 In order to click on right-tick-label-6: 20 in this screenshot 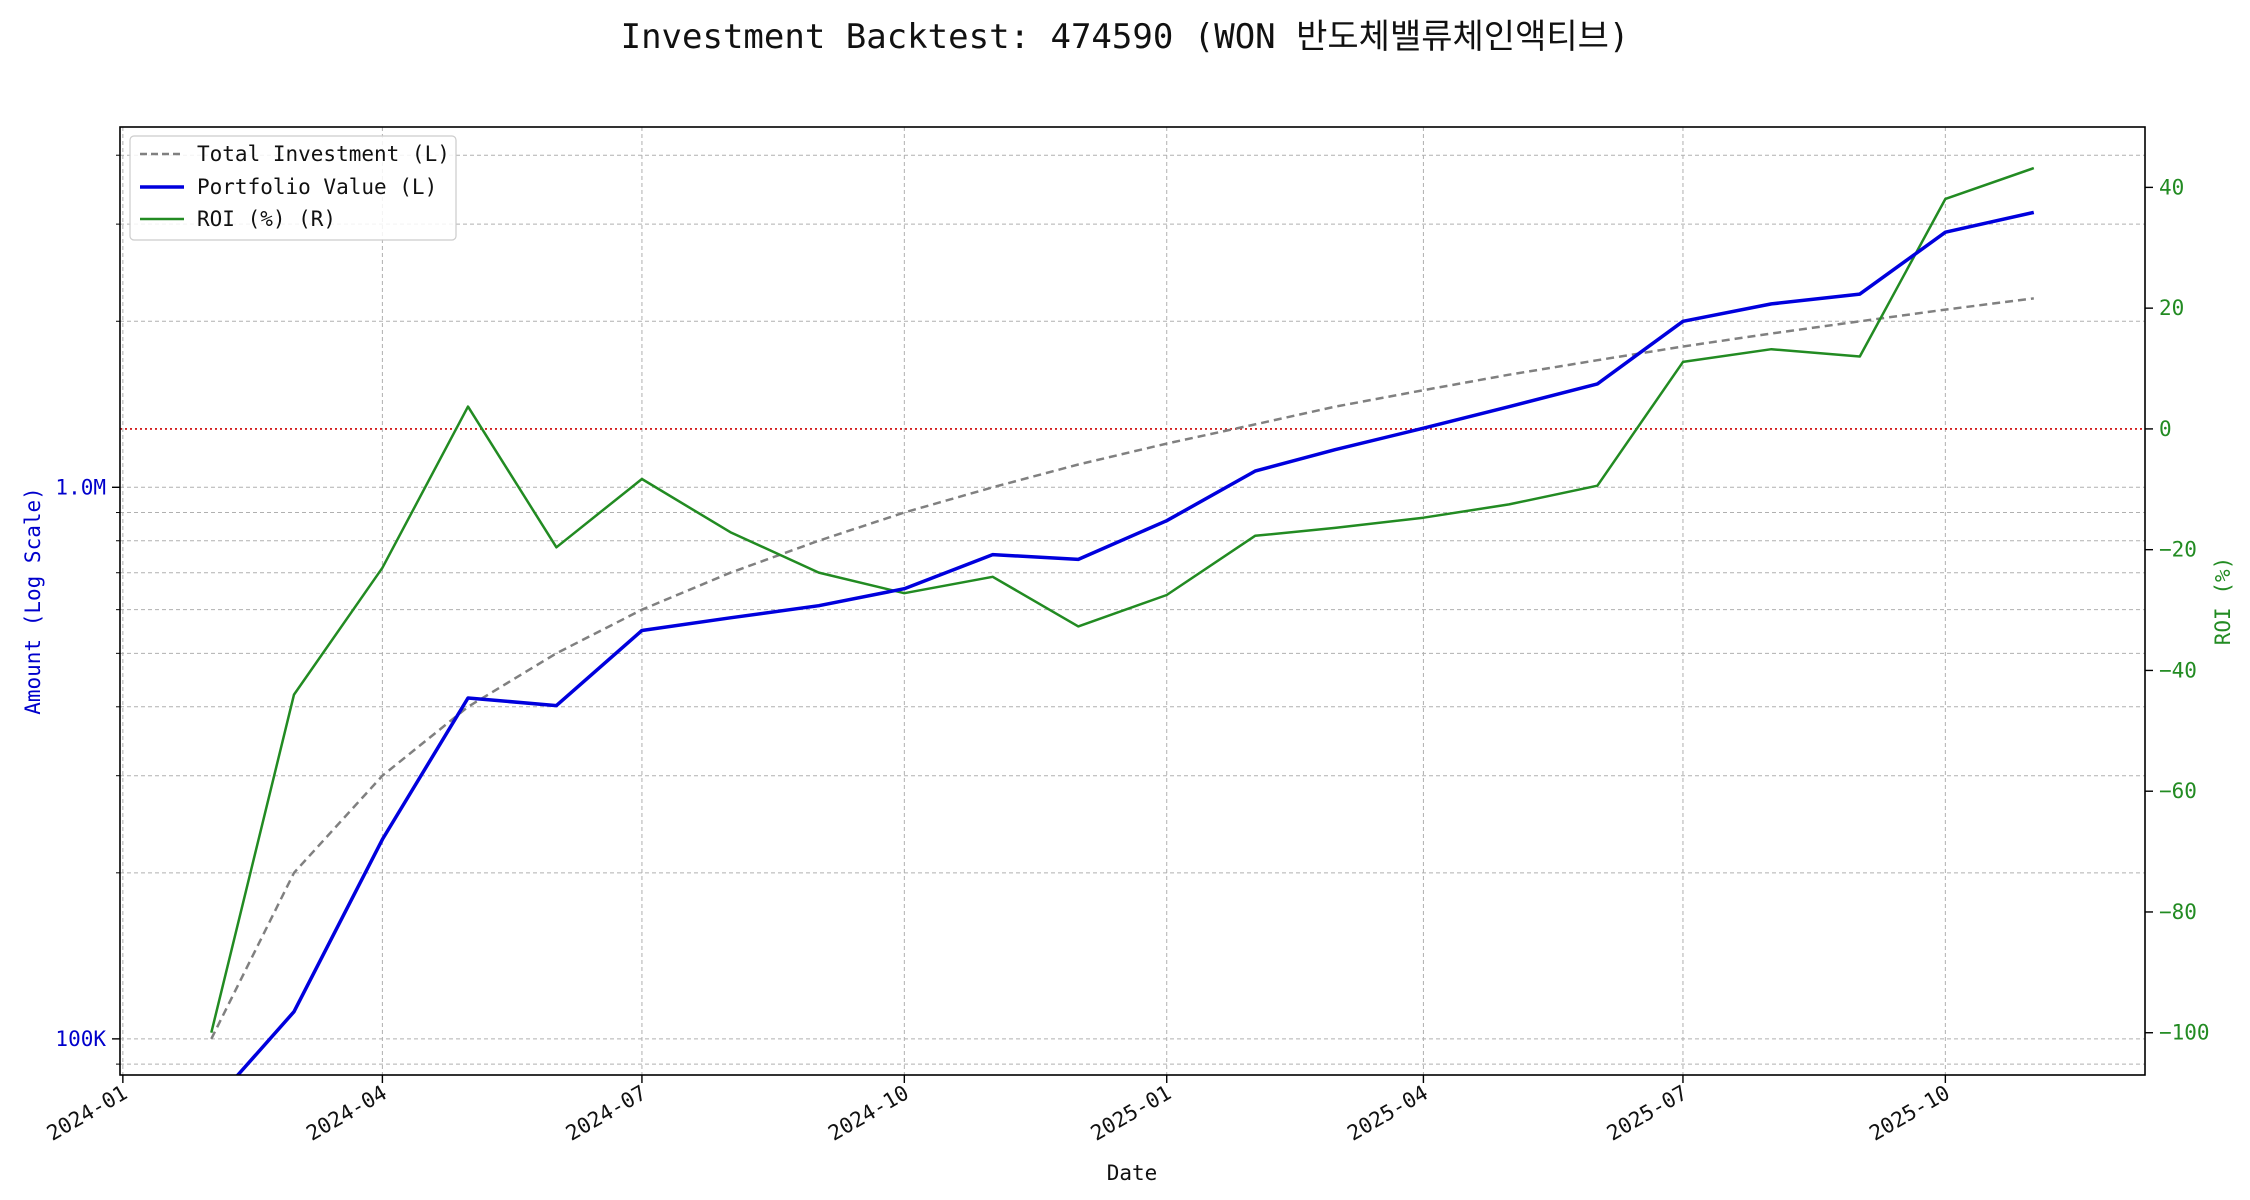, I will do `click(2171, 308)`.